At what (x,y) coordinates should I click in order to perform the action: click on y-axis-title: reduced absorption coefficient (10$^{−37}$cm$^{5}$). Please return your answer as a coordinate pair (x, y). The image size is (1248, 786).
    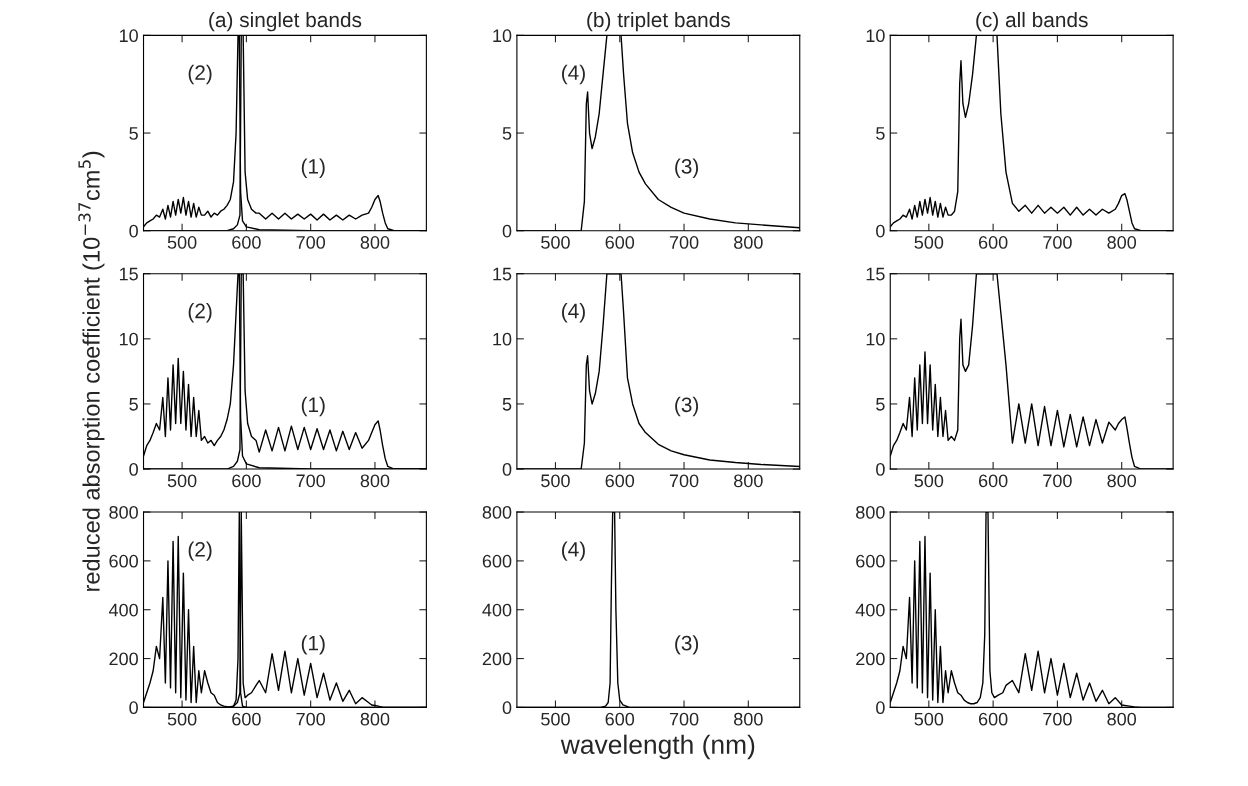
    Looking at the image, I should click on (91, 371).